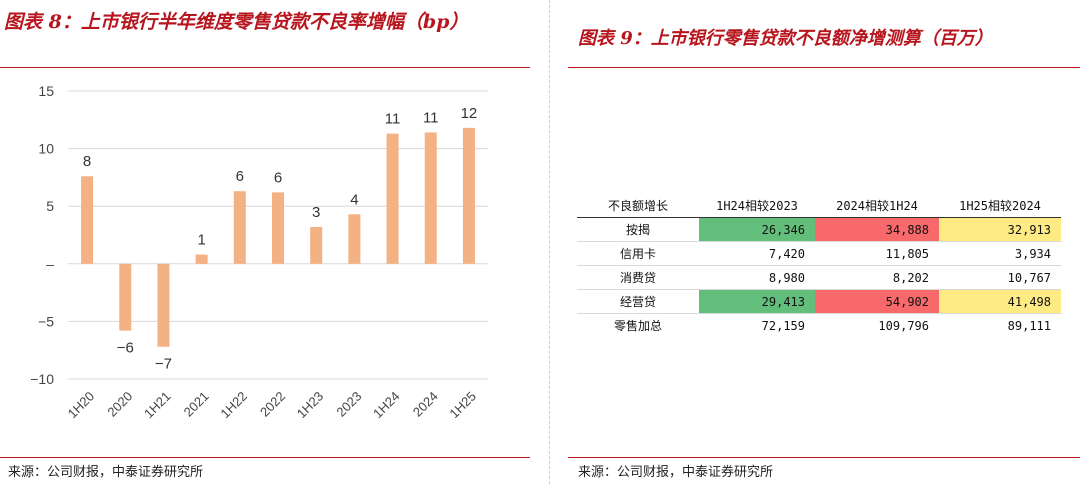 The height and width of the screenshot is (484, 1080). I want to click on data-label: −7, so click(163, 364).